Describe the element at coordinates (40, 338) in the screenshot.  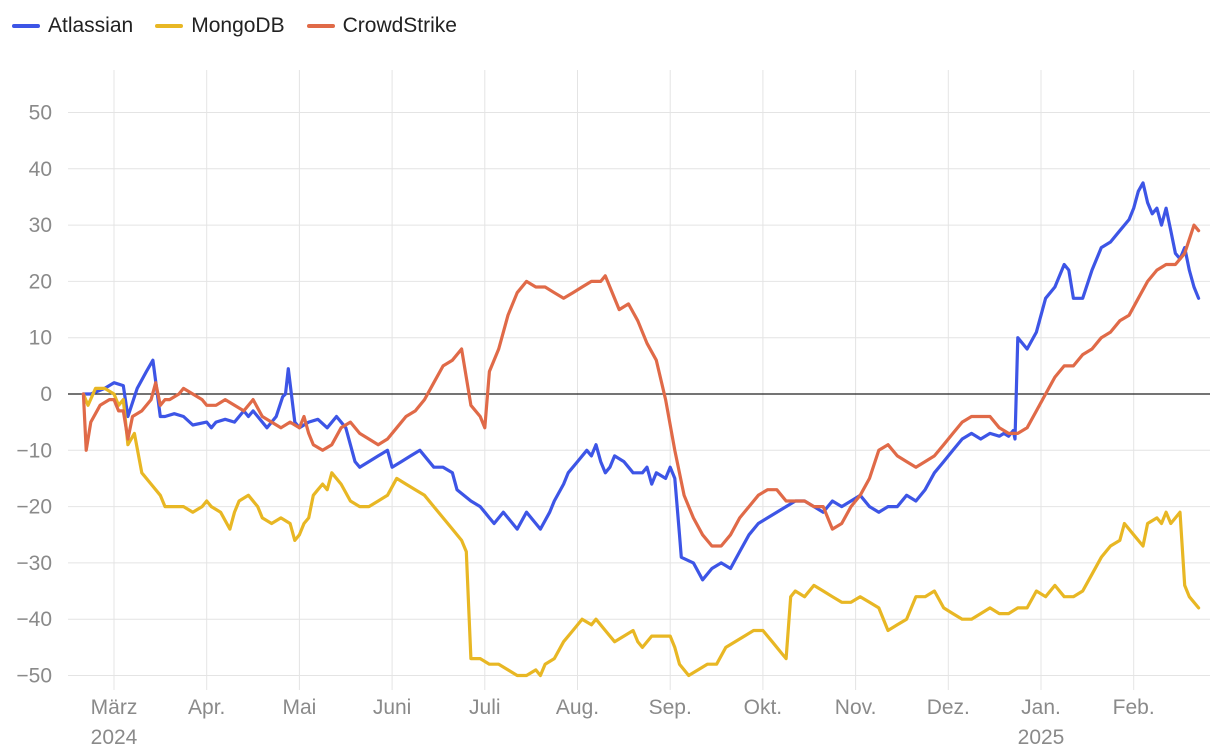
I see `y-tick-label: 10` at that location.